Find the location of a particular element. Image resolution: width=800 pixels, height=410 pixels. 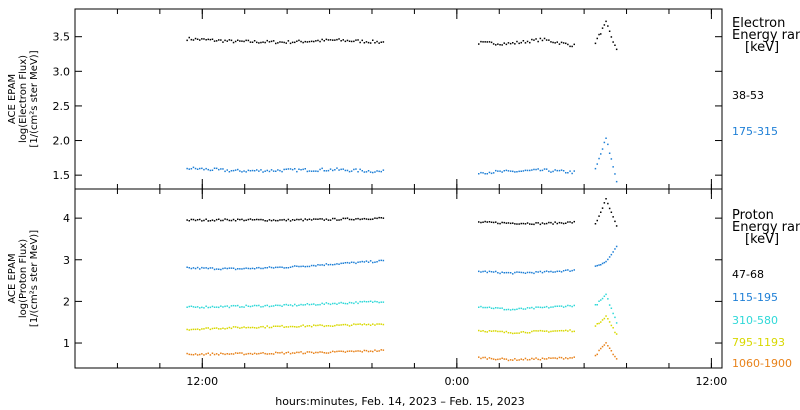

y-tick-label: 3.0 is located at coordinates (62, 71).